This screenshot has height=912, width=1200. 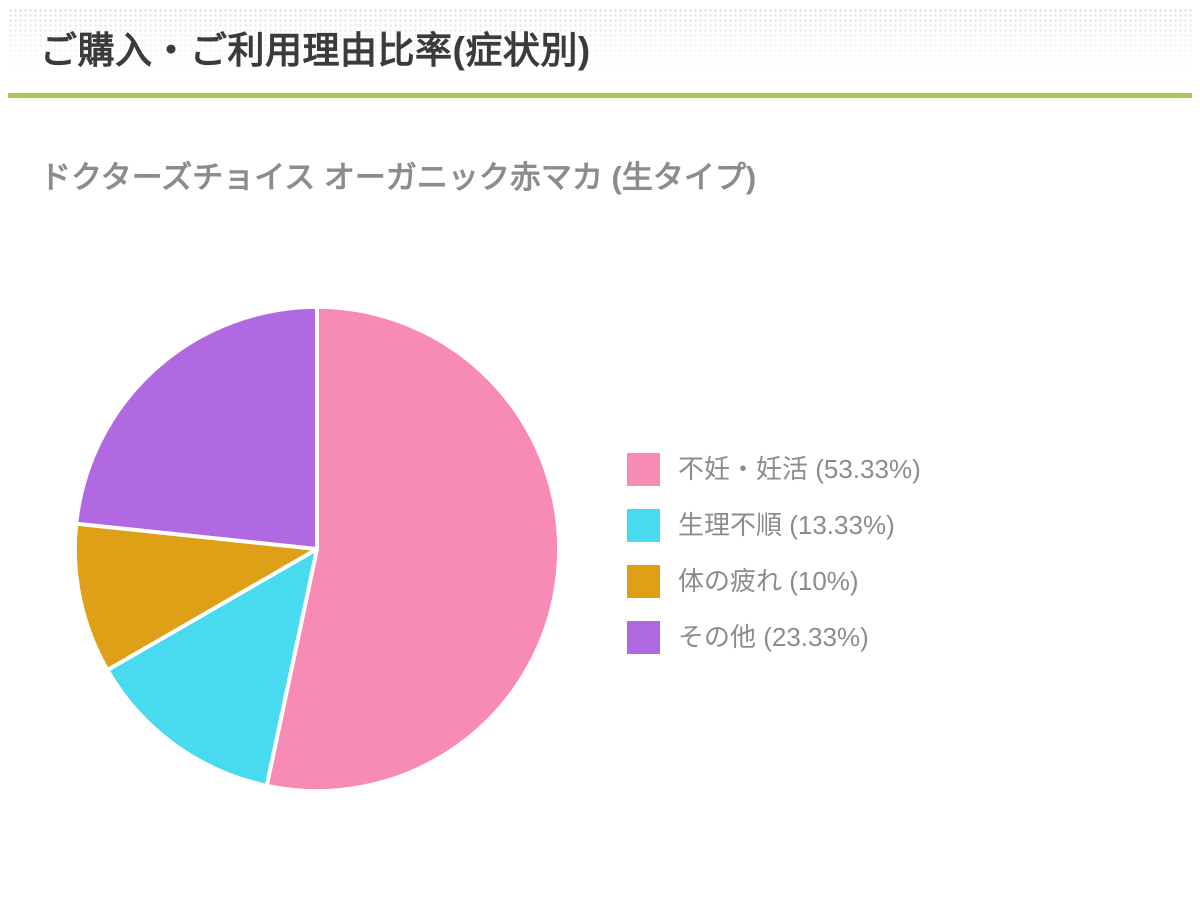 I want to click on legend-label: 体の疲れ (10%), so click(x=768, y=581).